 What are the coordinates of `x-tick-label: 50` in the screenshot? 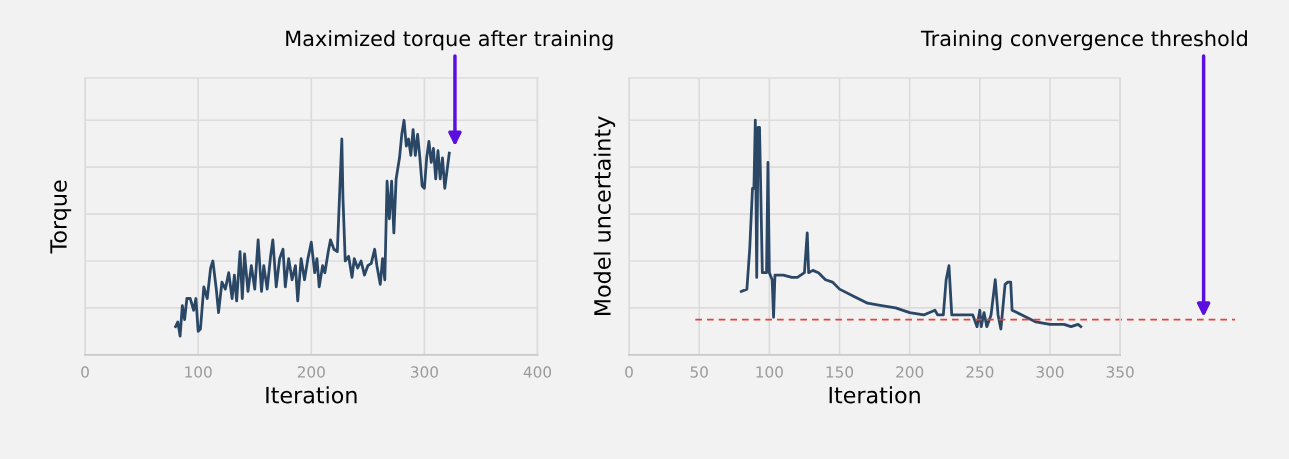 It's located at (699, 372).